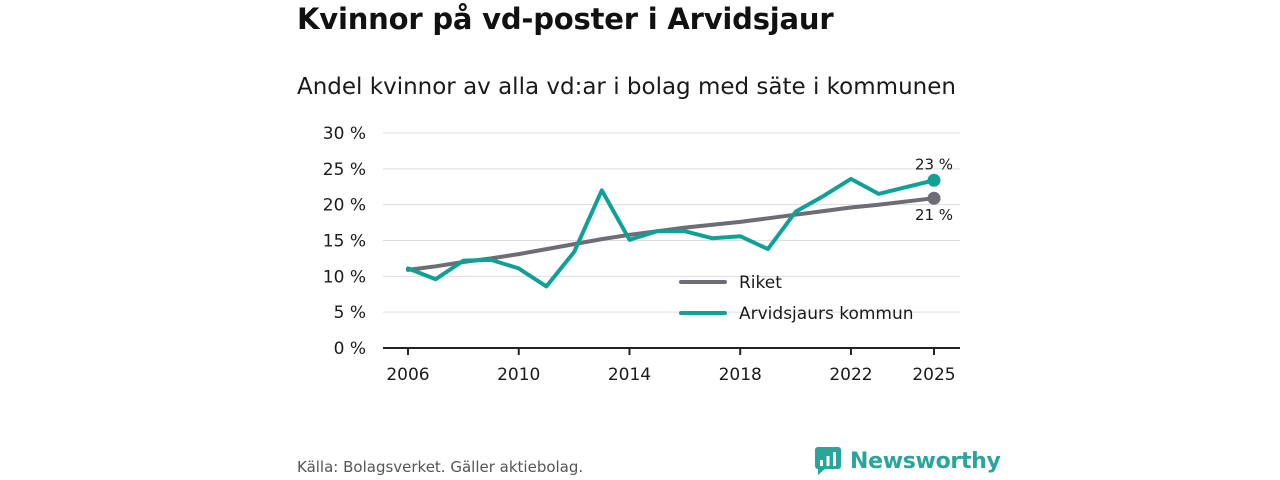 This screenshot has width=1280, height=480. What do you see at coordinates (740, 375) in the screenshot?
I see `x-tick-label: 2018` at bounding box center [740, 375].